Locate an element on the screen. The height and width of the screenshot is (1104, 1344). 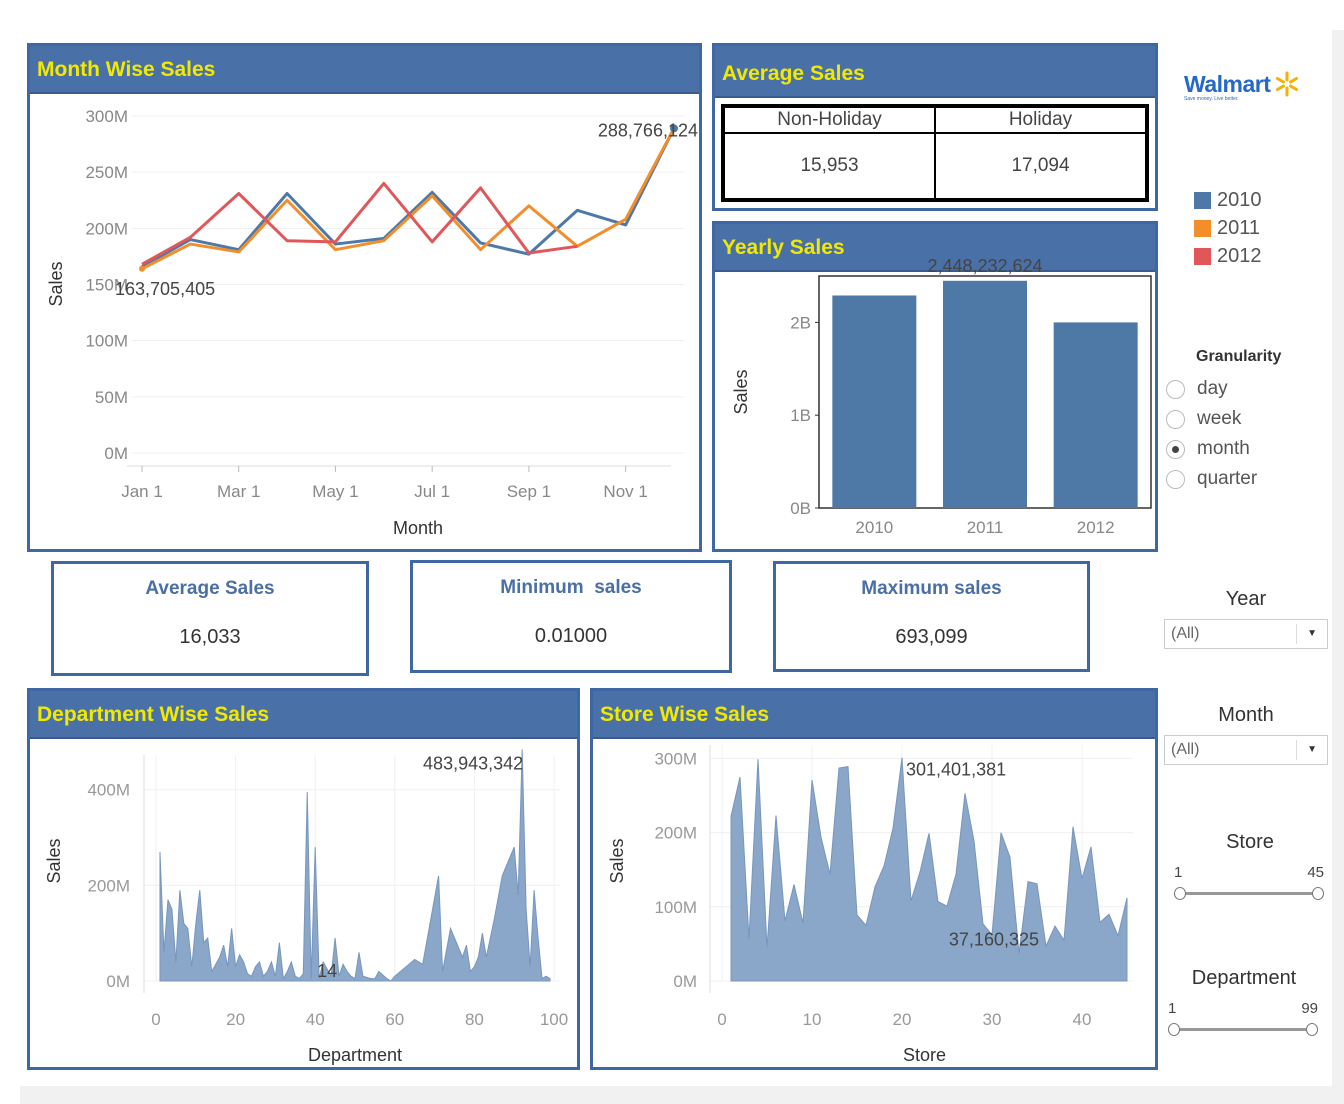
bar-2012 is located at coordinates (1095, 415).